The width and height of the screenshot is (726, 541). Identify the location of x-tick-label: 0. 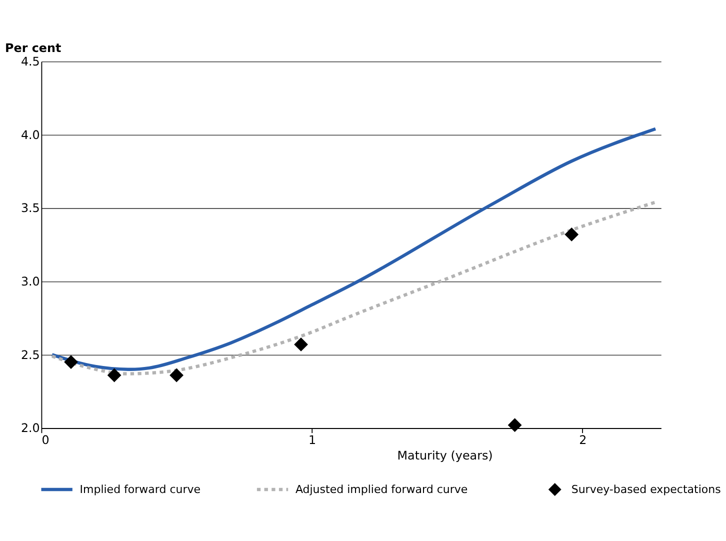
(46, 440).